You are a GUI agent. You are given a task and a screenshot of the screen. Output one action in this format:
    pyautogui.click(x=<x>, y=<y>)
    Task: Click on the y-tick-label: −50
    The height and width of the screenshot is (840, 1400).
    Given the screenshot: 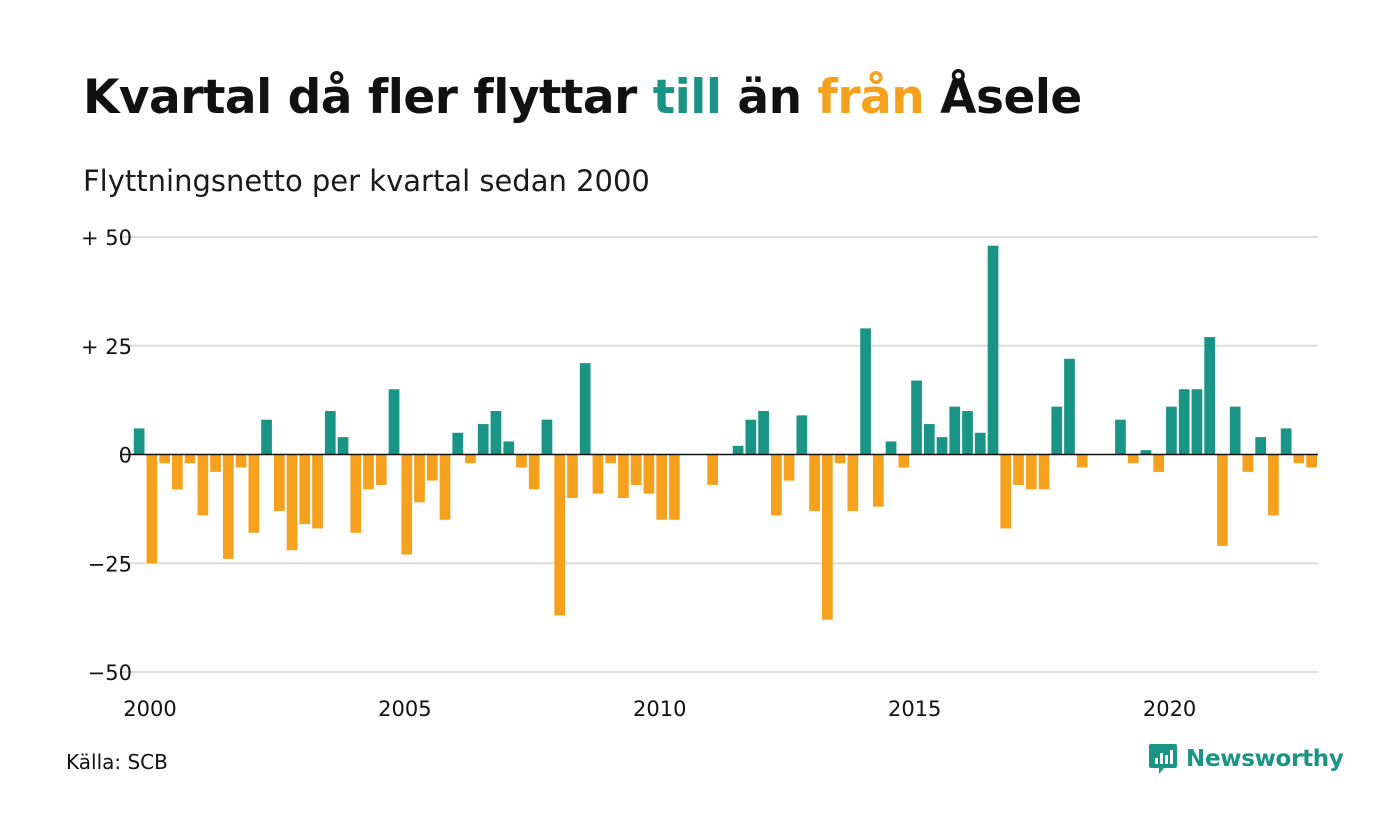 What is the action you would take?
    pyautogui.click(x=110, y=673)
    